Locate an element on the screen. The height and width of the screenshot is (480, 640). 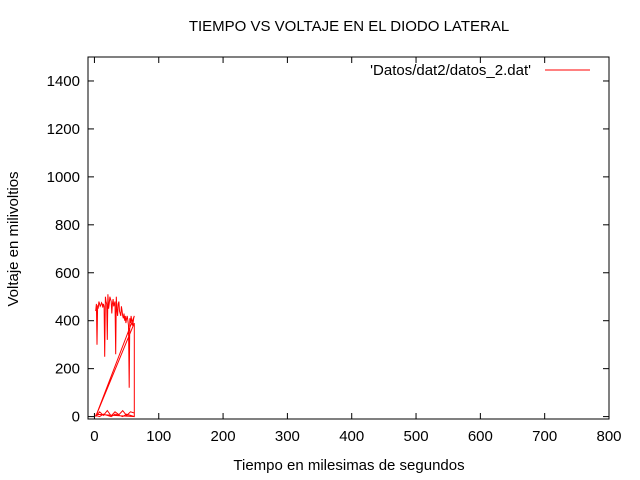
chart-title: TIEMPO VS VOLTAJE EN EL DIODO LATERAL is located at coordinates (349, 26).